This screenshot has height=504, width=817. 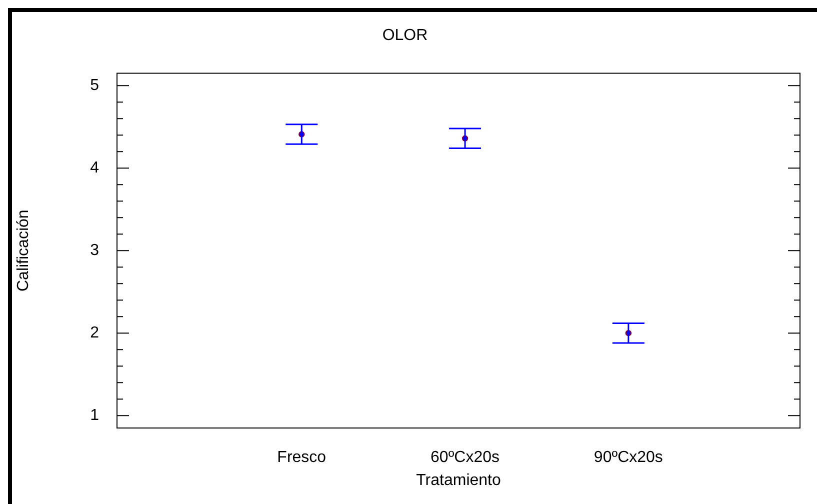 I want to click on y-tick-label: 1, so click(x=95, y=415).